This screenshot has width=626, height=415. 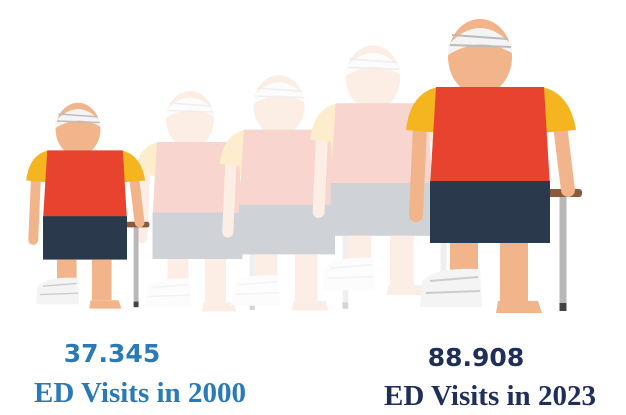 What do you see at coordinates (87, 206) in the screenshot?
I see `small-figure` at bounding box center [87, 206].